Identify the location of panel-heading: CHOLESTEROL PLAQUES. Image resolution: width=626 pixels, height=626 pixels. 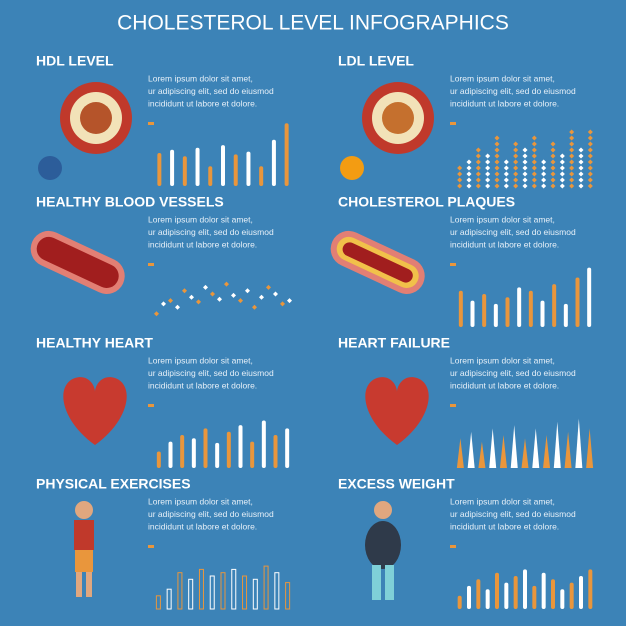
(426, 202).